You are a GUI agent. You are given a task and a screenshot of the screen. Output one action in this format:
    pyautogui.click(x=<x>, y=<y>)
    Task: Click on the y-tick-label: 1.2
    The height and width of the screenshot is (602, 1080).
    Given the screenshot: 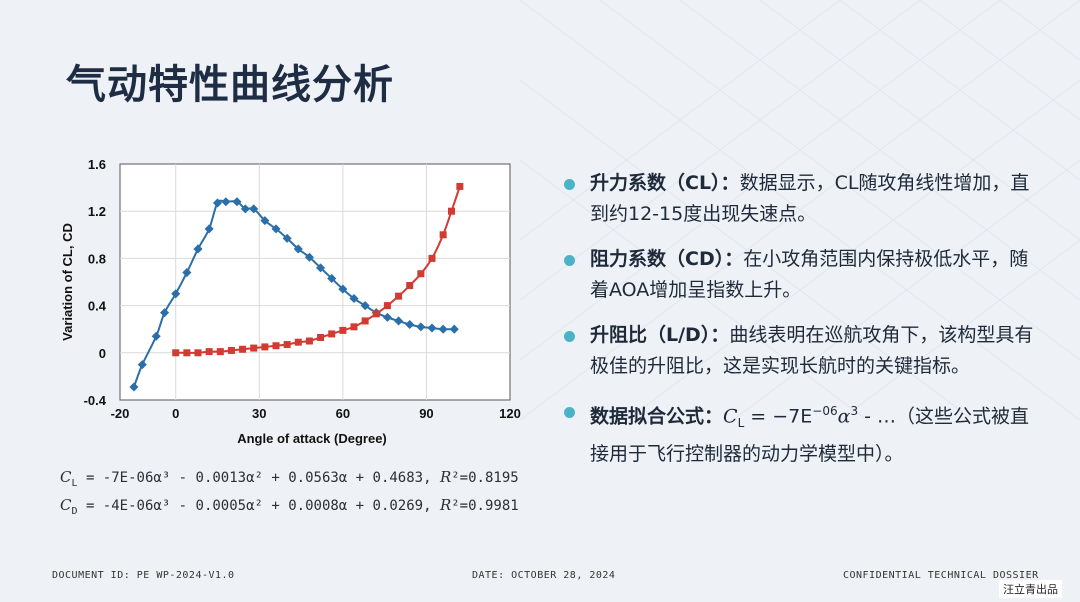 What is the action you would take?
    pyautogui.click(x=97, y=211)
    